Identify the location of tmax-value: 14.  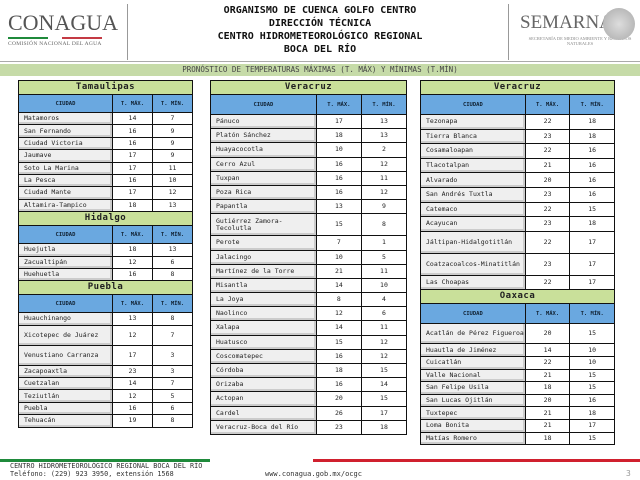
(132, 384).